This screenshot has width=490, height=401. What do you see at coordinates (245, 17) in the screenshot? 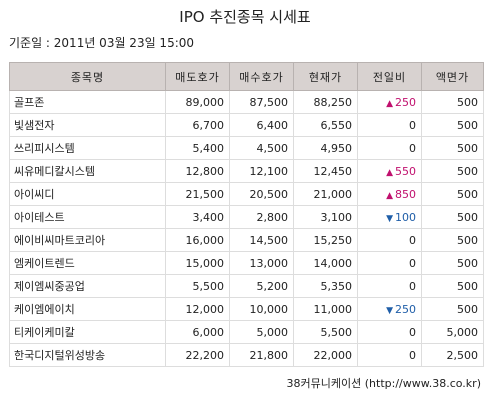
I see `page-title: IPO 추진종목 시세표` at bounding box center [245, 17].